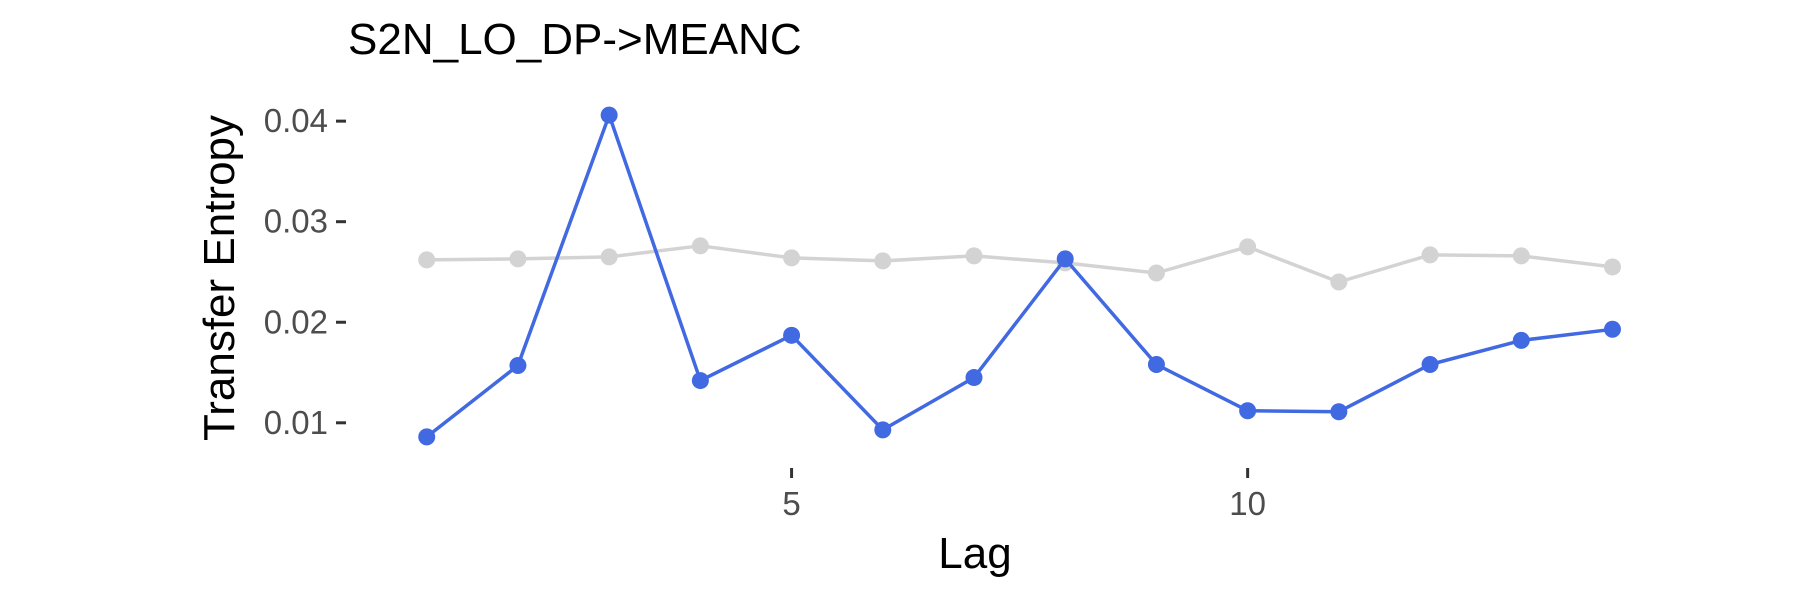 This screenshot has width=1800, height=600. I want to click on y-axis: 0.01 0.02 0.03 0.04, so click(305, 271).